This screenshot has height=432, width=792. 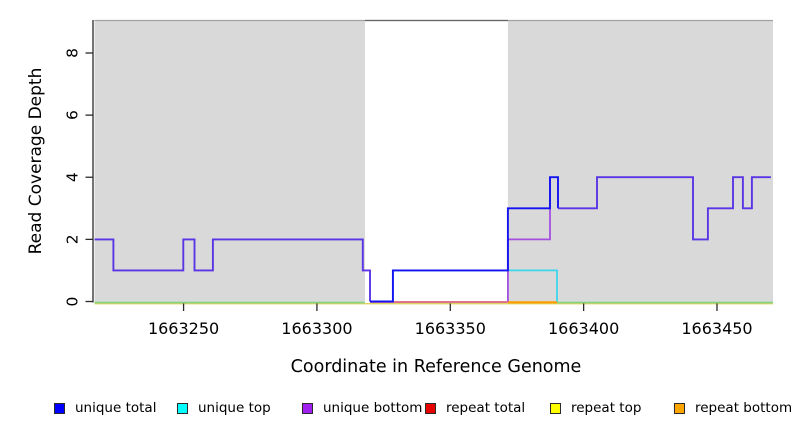 I want to click on y-tick-label: 0, so click(x=72, y=302).